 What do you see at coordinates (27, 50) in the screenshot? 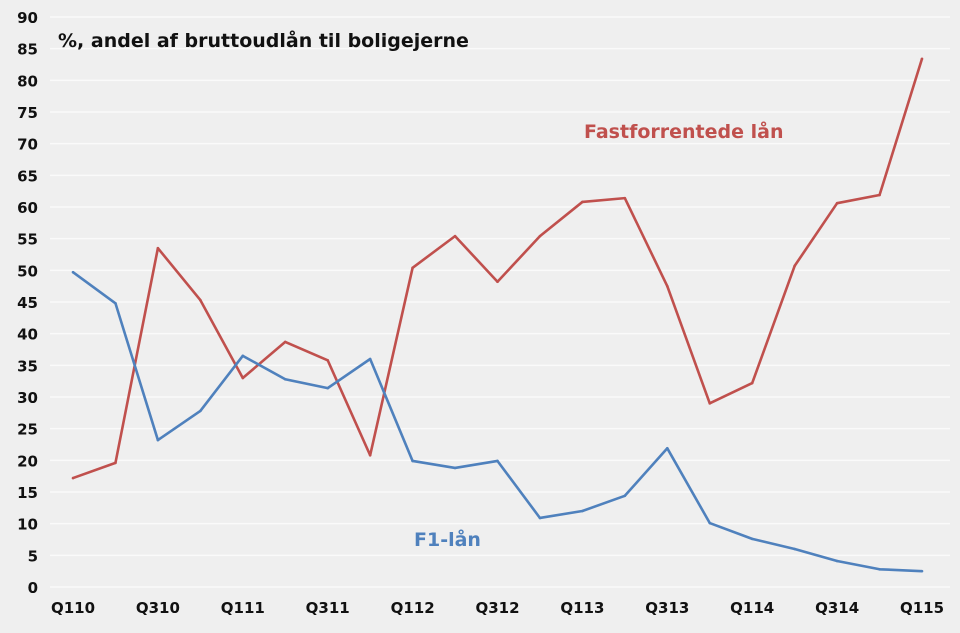
I see `y-tick-label: 85` at bounding box center [27, 50].